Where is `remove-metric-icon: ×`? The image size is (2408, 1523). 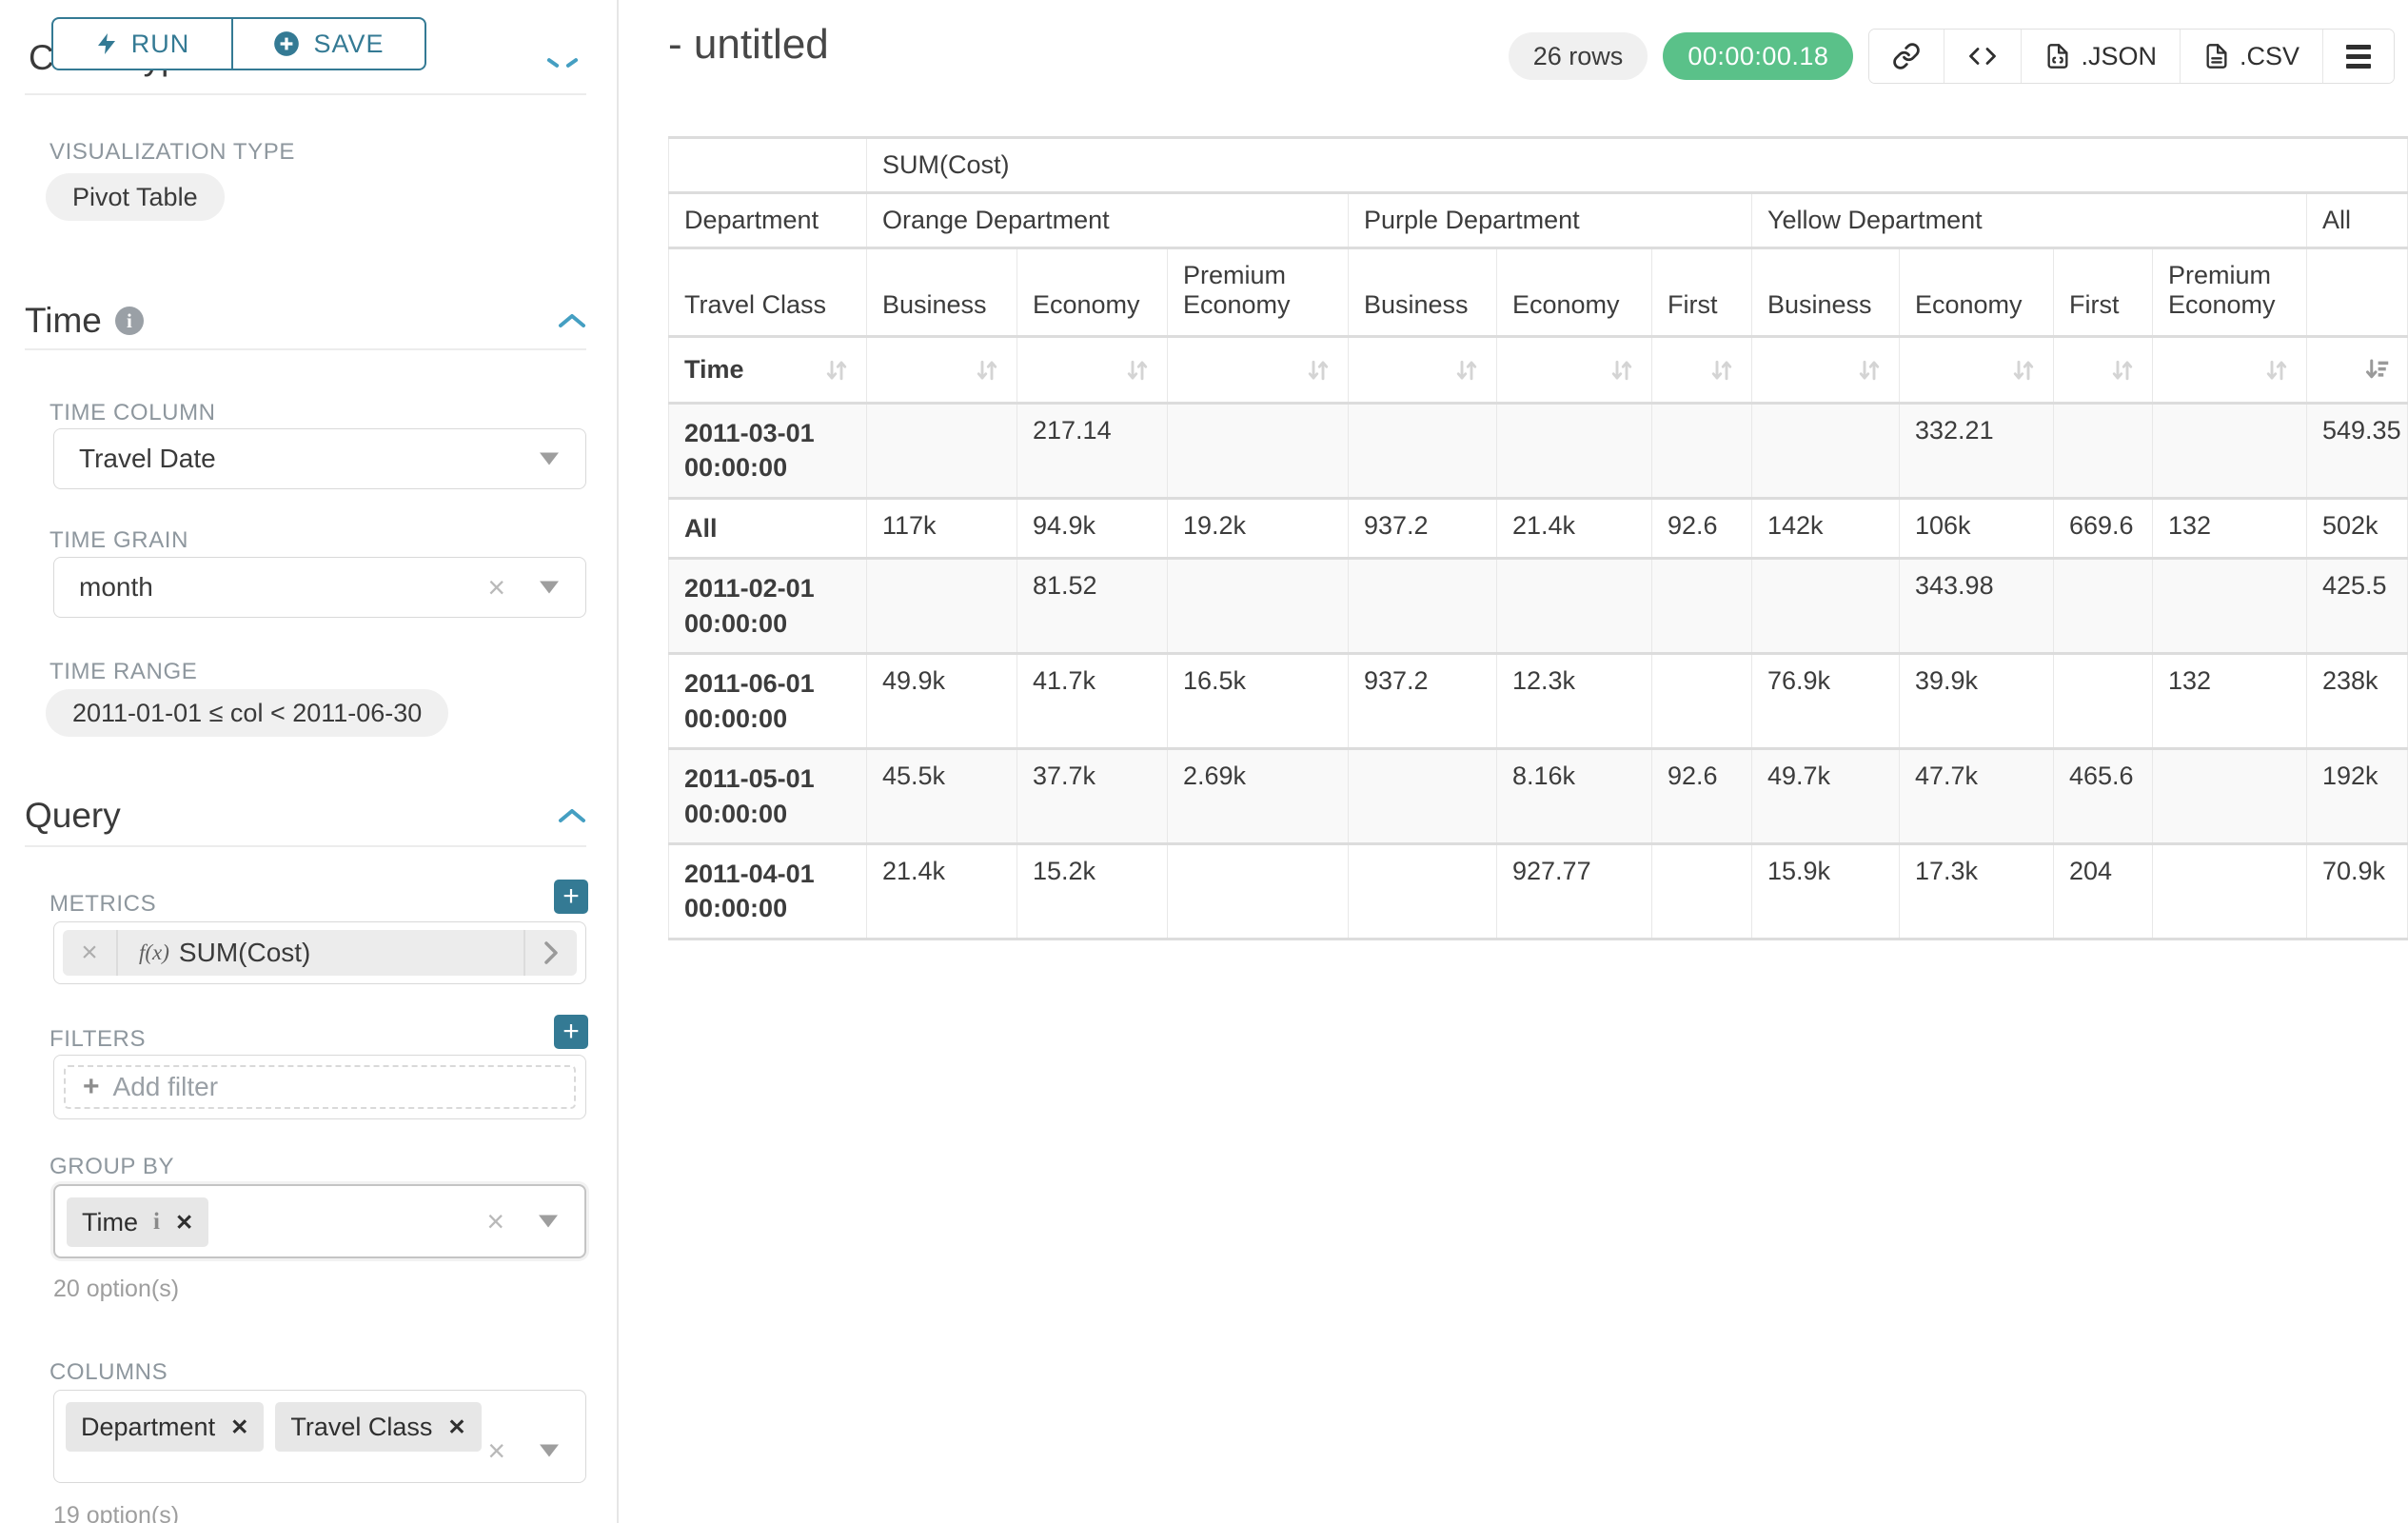 remove-metric-icon: × is located at coordinates (90, 953).